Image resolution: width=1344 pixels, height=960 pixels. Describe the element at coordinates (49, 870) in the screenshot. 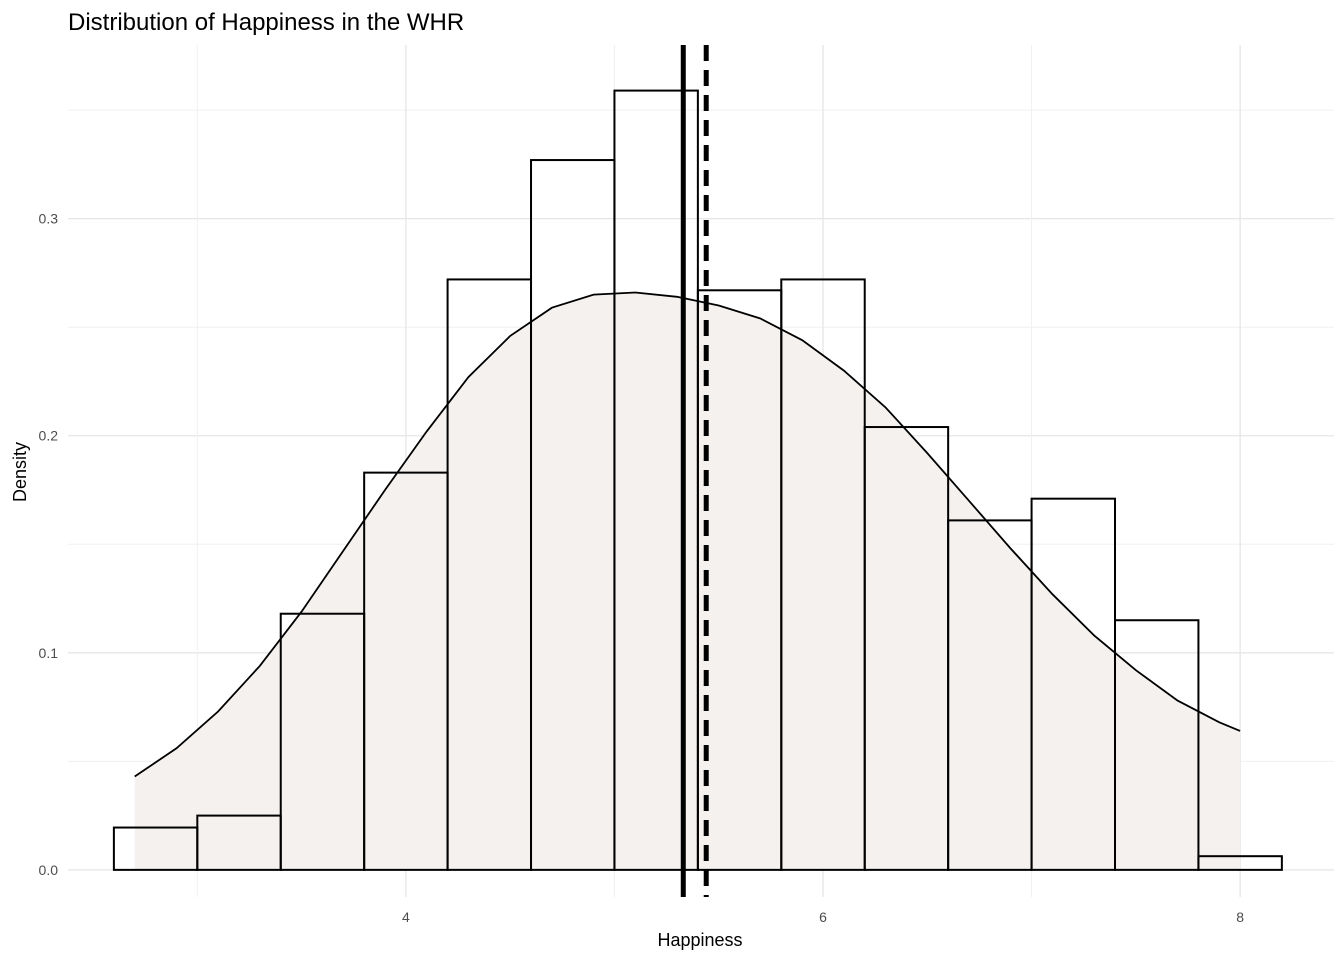

I see `y-tick-label: 0.0` at that location.